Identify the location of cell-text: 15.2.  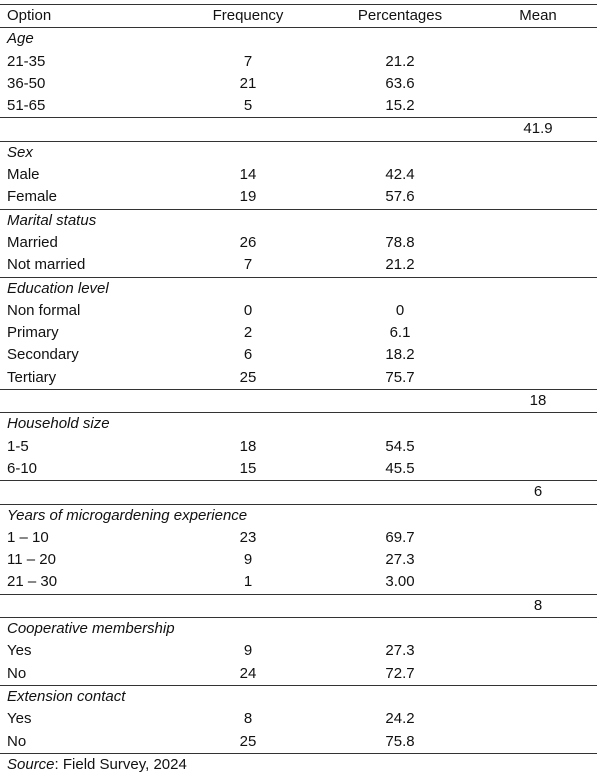
(400, 106).